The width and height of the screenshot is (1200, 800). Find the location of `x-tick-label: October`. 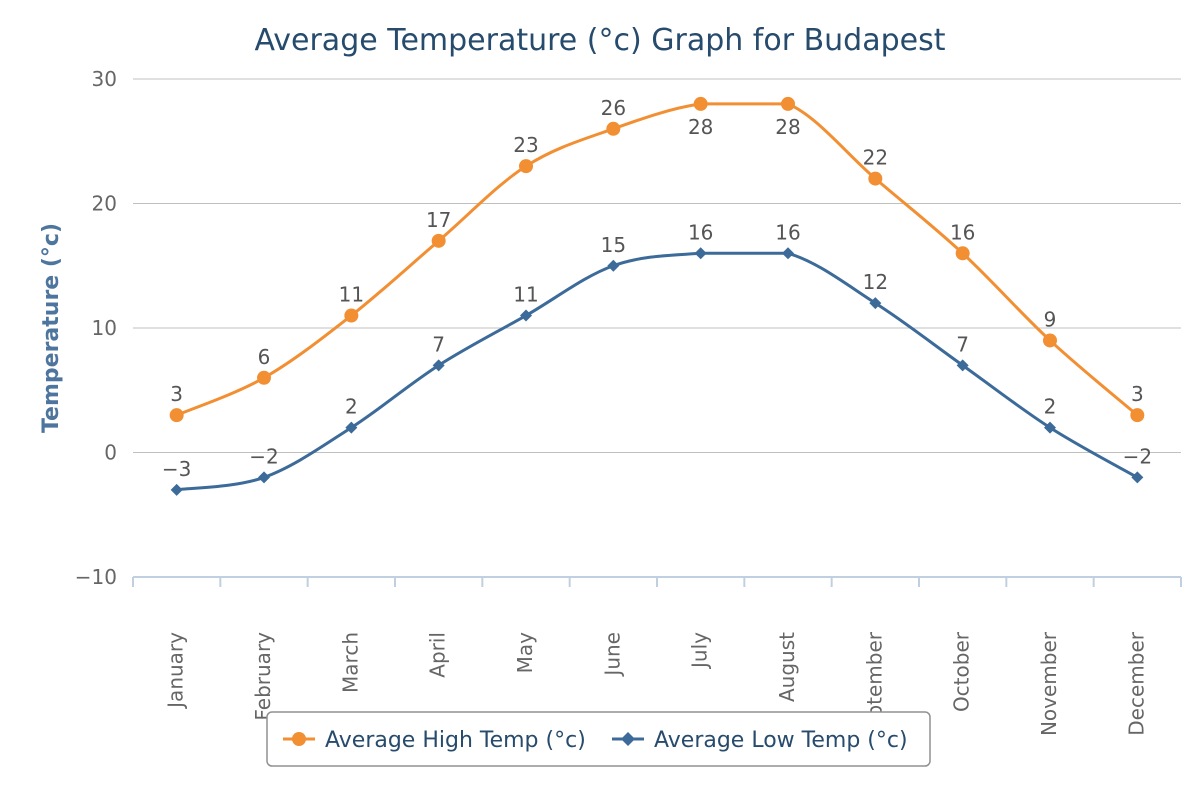

x-tick-label: October is located at coordinates (962, 671).